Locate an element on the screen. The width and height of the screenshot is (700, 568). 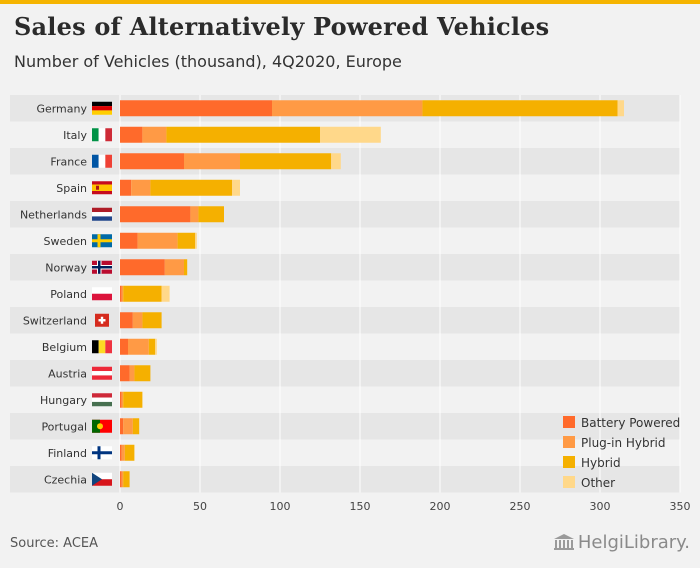
category-label: Hungary is located at coordinates (63, 400).